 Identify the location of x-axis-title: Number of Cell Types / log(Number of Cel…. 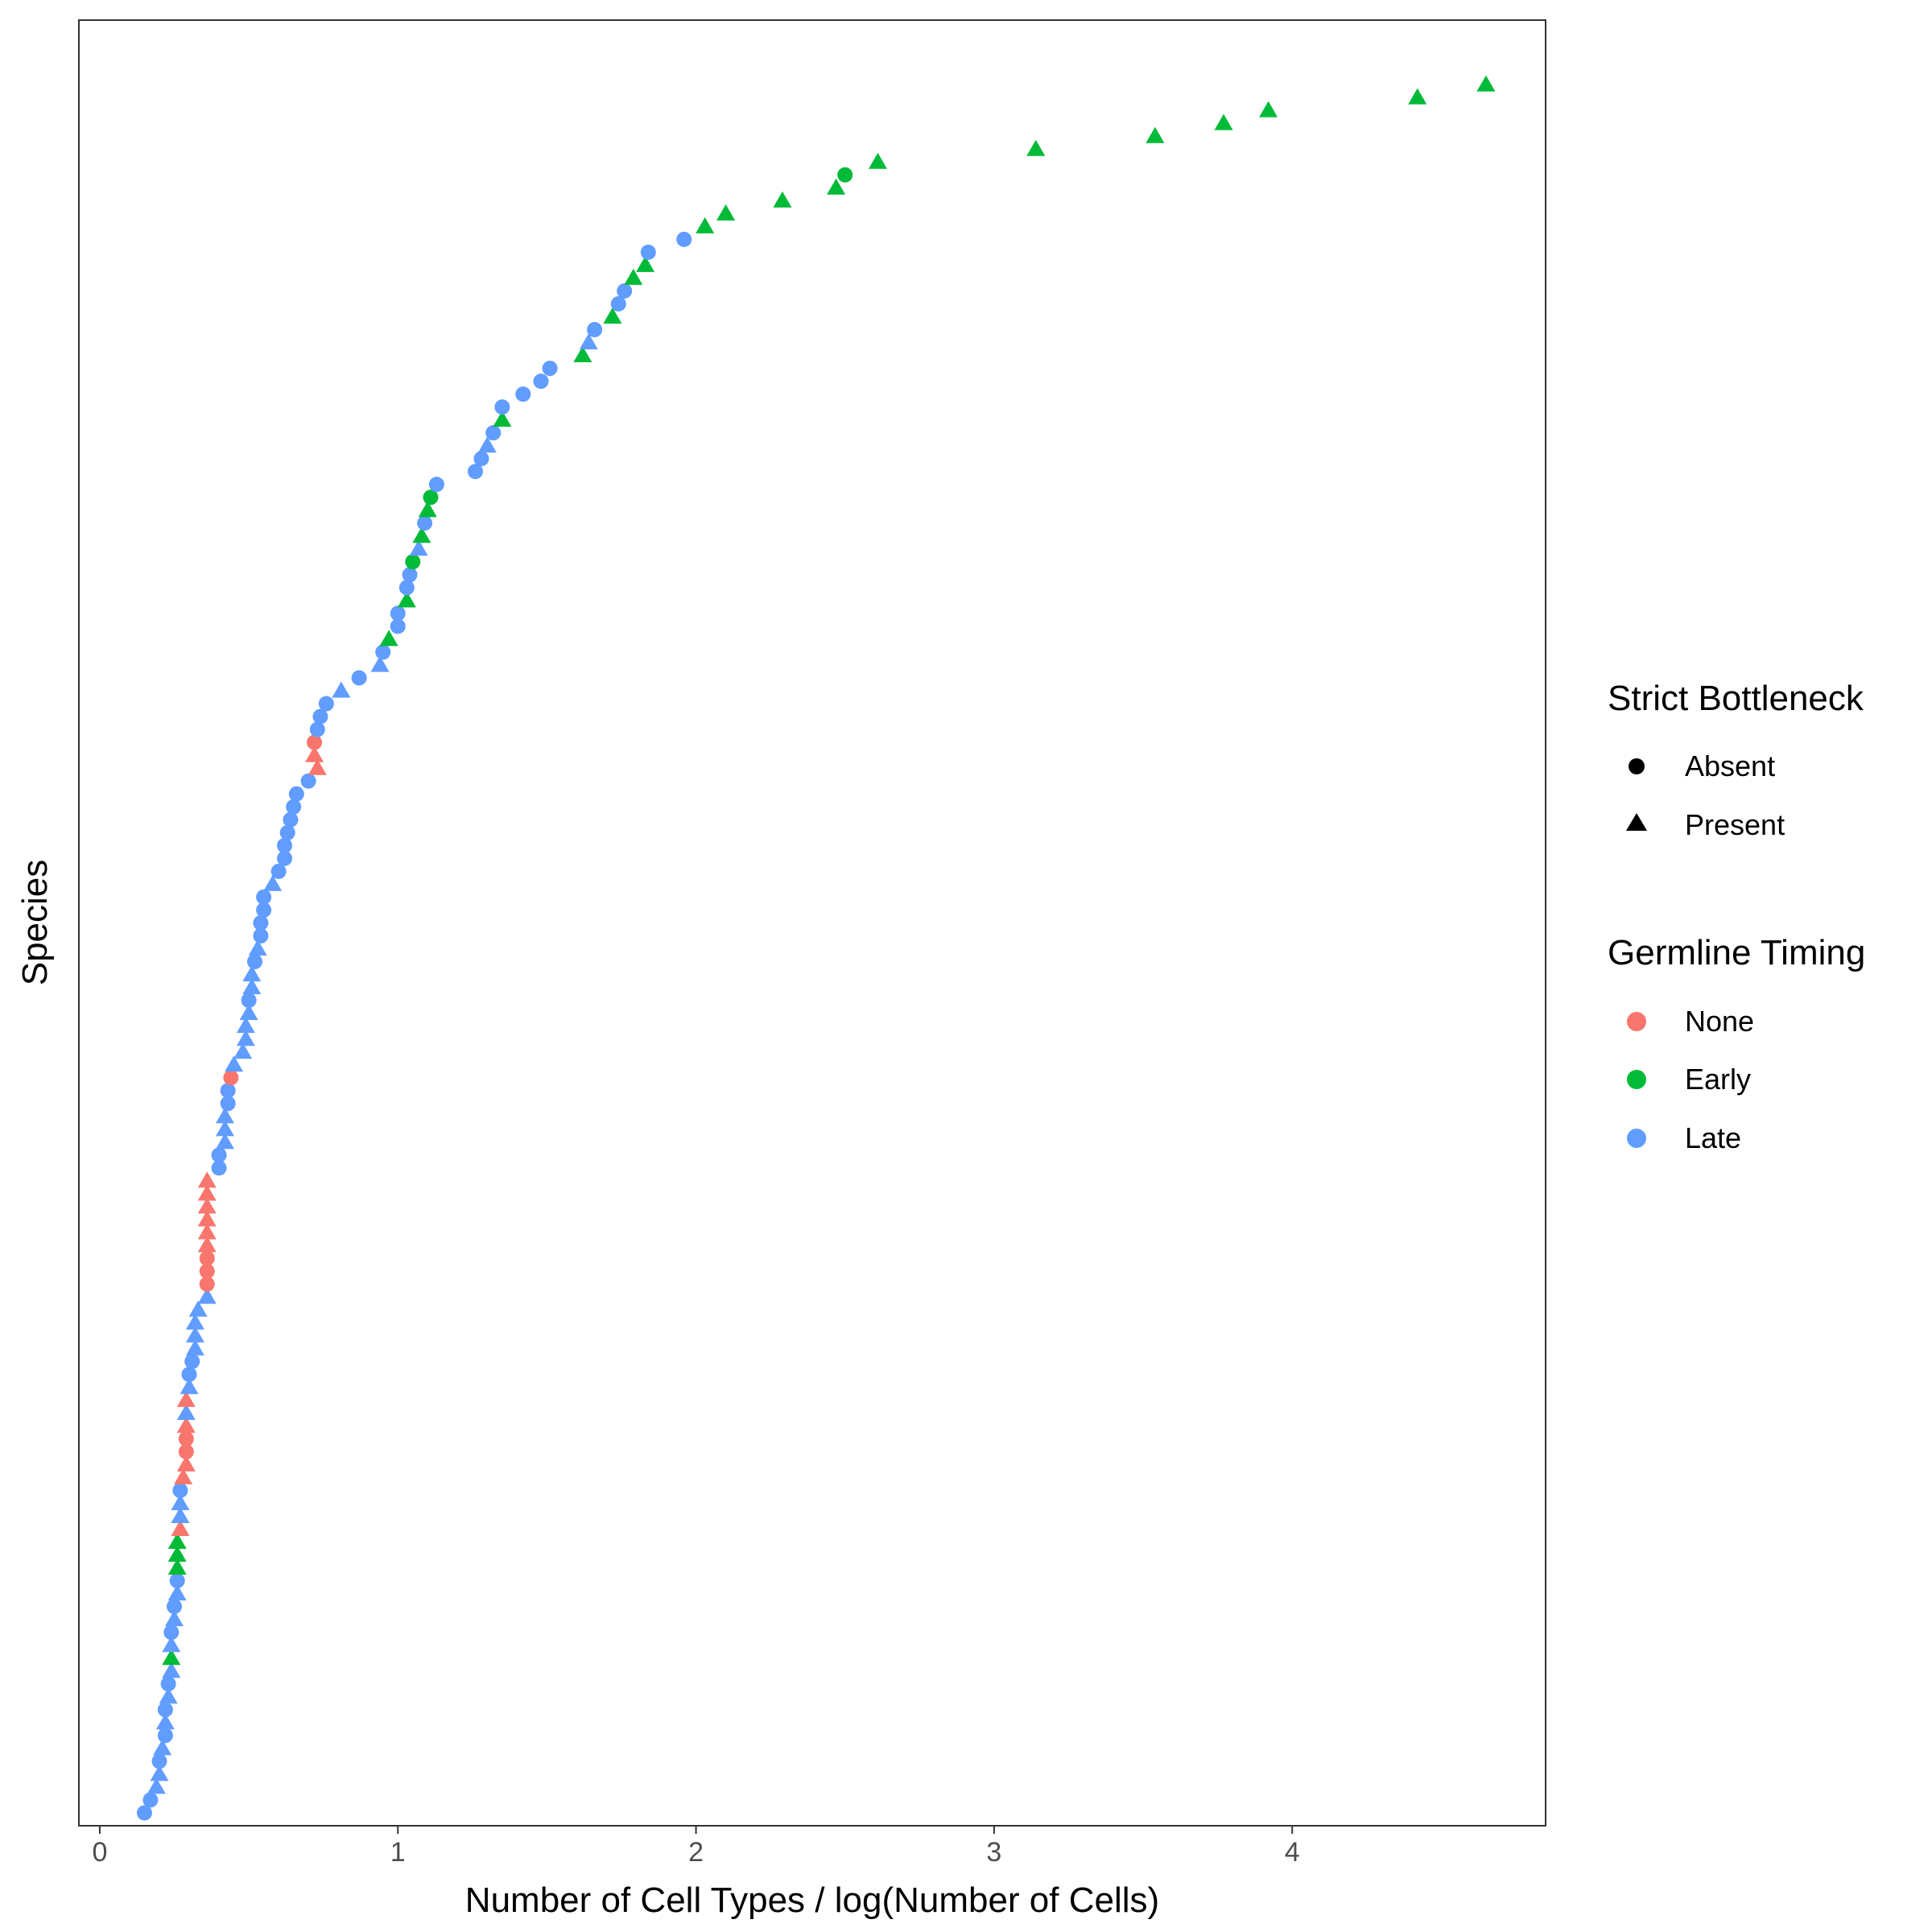
(812, 1900).